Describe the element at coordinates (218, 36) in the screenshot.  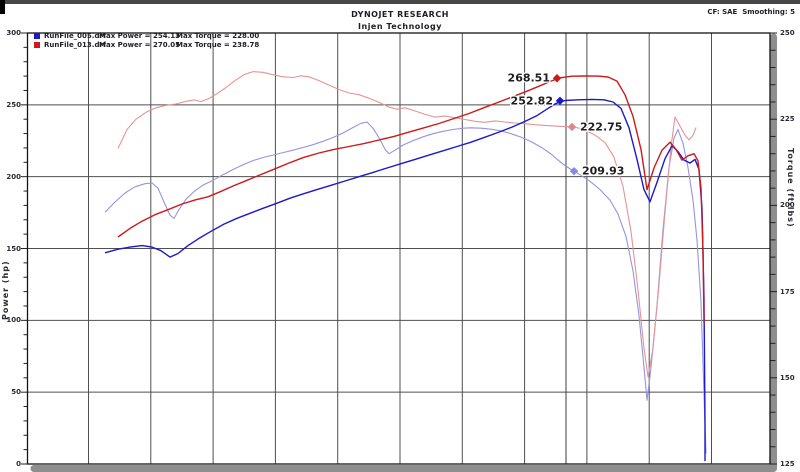
I see `legend-max-torque-run005: Max Torque = 228.00` at that location.